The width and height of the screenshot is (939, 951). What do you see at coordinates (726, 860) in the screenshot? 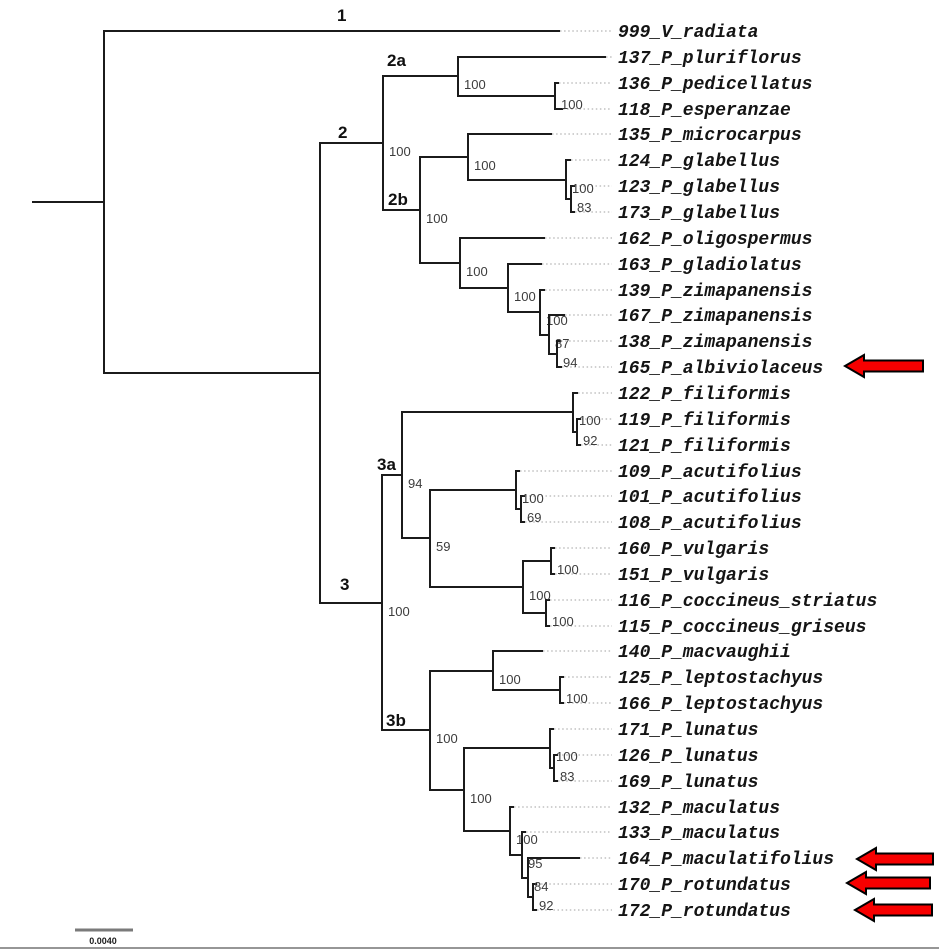
I see `taxon-label: 164_P_maculatifolius` at bounding box center [726, 860].